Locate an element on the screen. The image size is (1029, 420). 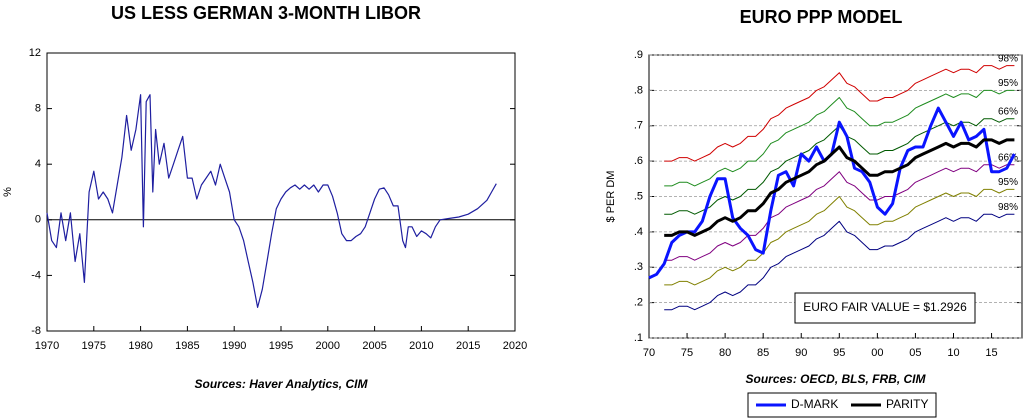
x-tick-label: 85 is located at coordinates (763, 353).